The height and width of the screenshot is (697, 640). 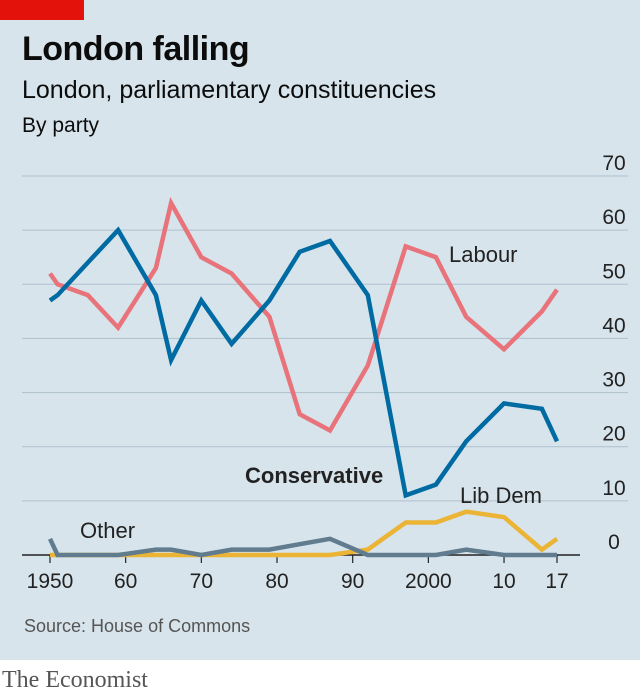 I want to click on y-tick-label: 10, so click(x=613, y=488).